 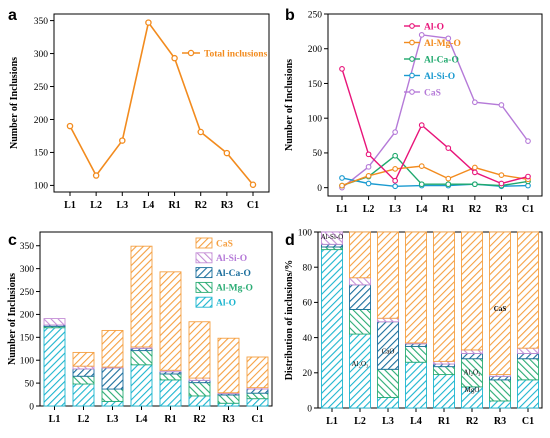 I want to click on panel-c-legend-label-al-o: Al-O, so click(x=226, y=304).